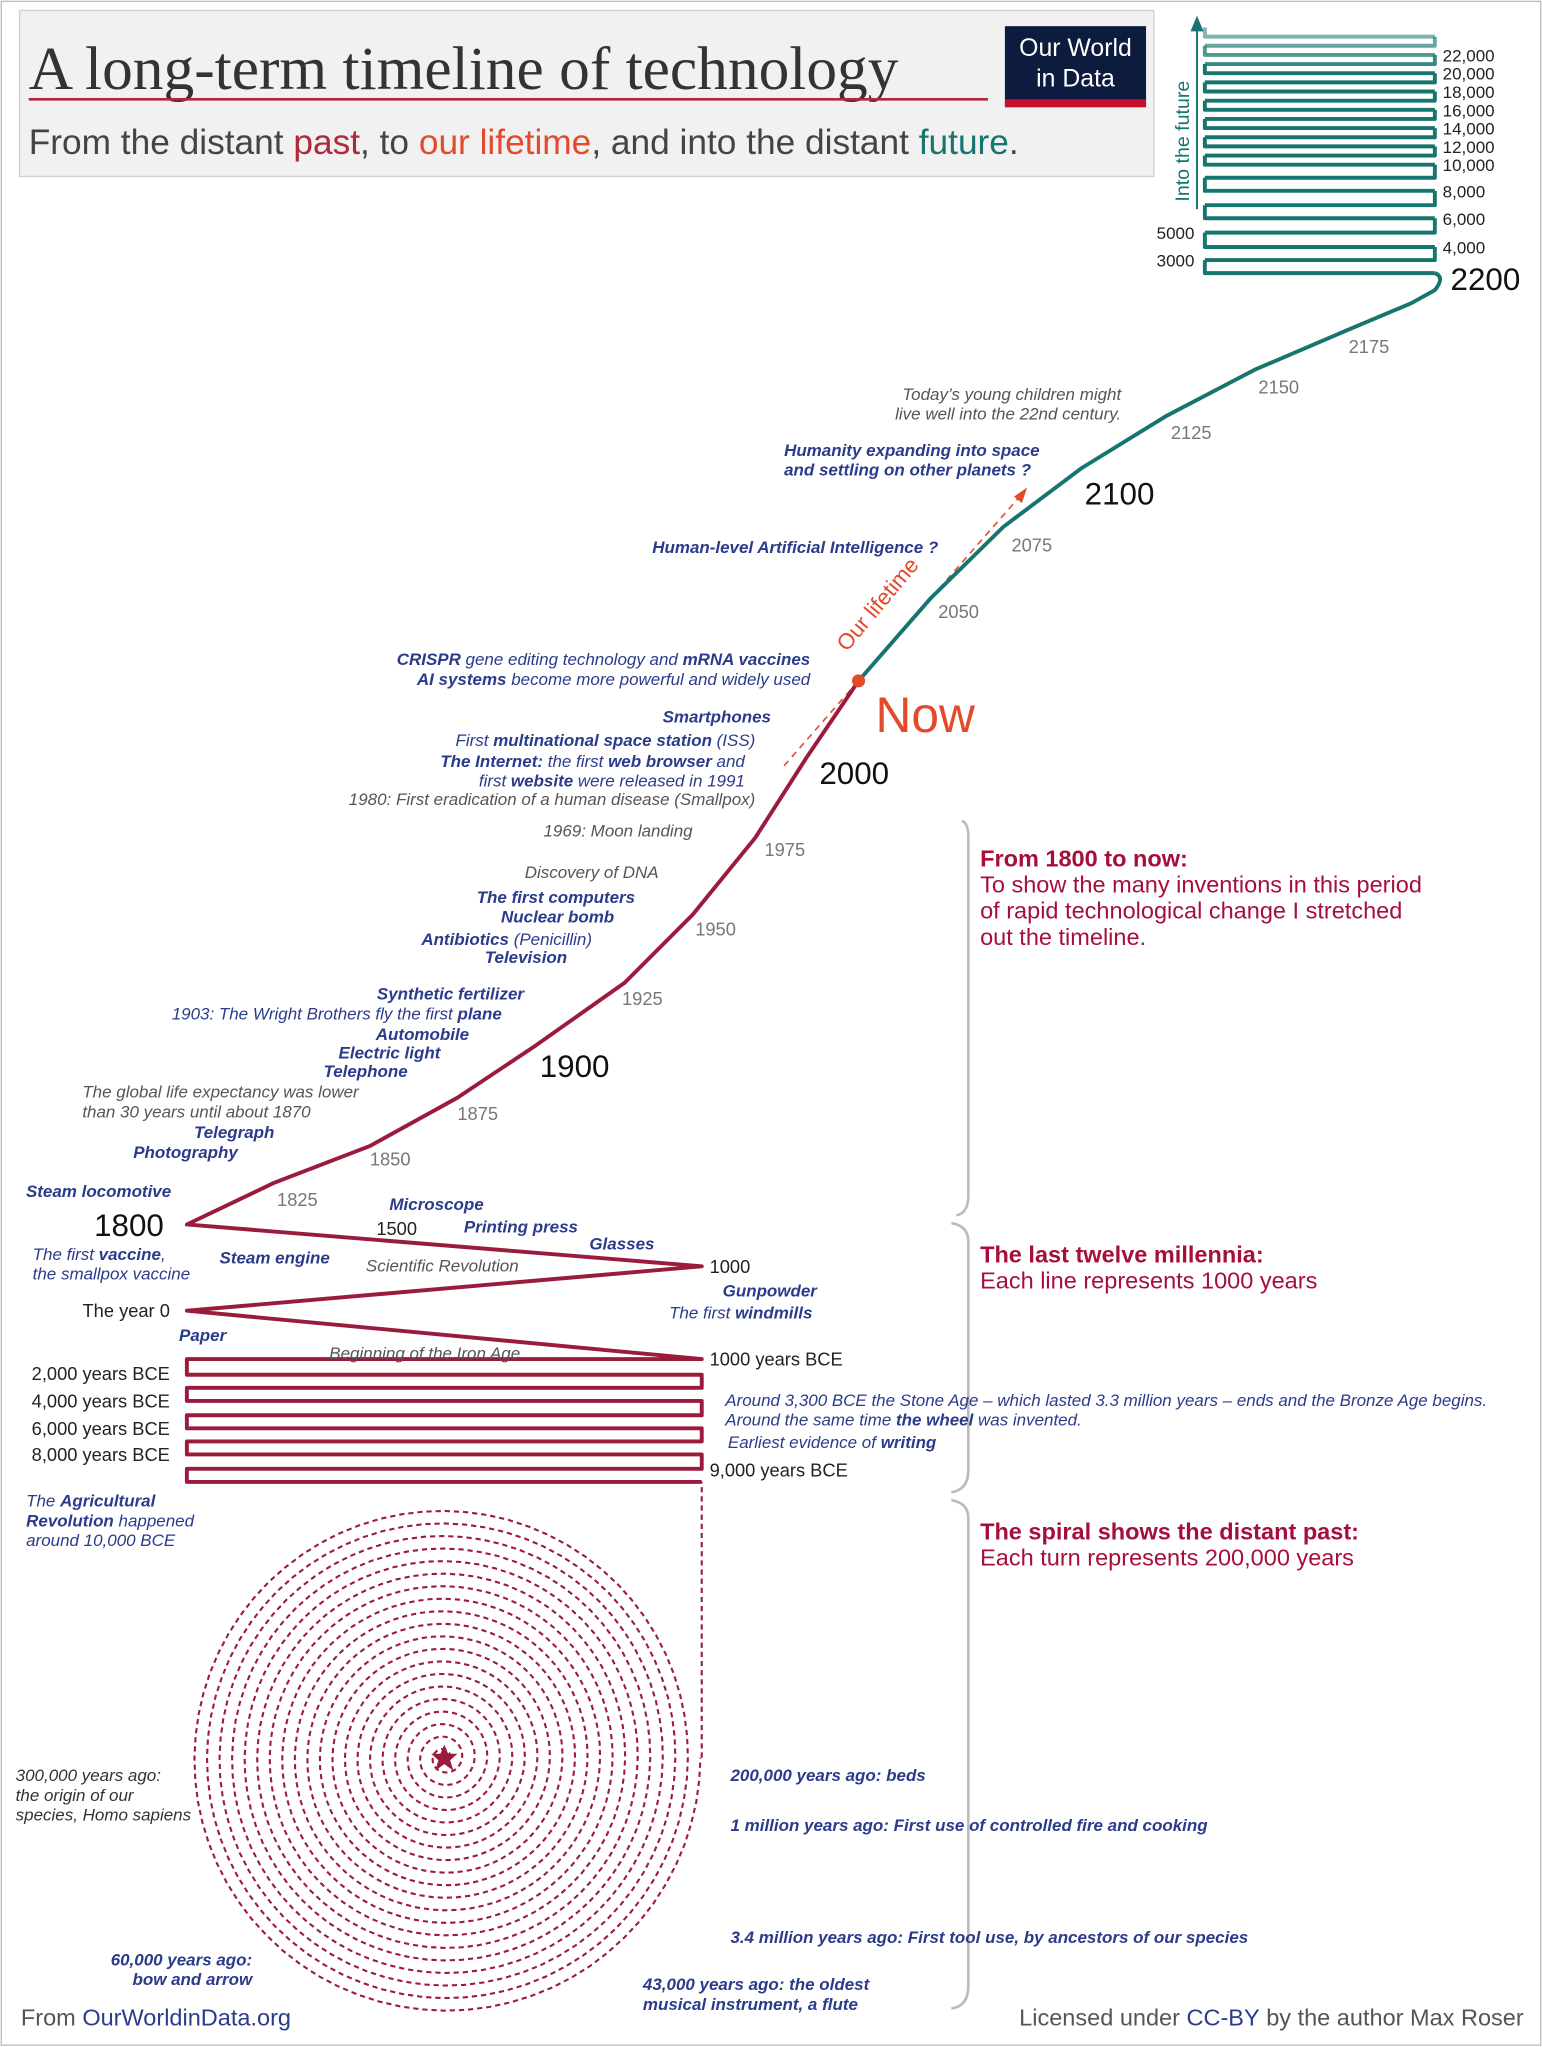 This screenshot has width=1542, height=2047. What do you see at coordinates (1031, 544) in the screenshot?
I see `year-minor: 2075` at bounding box center [1031, 544].